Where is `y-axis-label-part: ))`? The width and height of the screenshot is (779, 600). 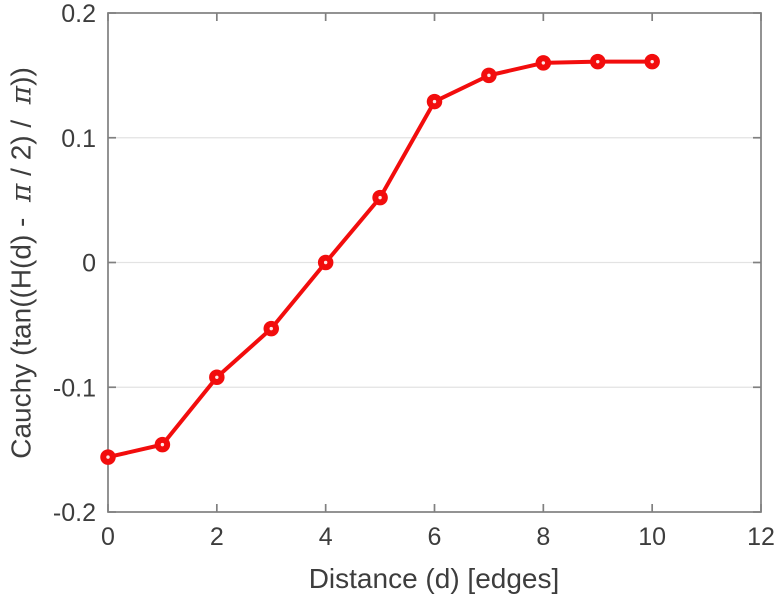
y-axis-label-part: )) is located at coordinates (21, 76).